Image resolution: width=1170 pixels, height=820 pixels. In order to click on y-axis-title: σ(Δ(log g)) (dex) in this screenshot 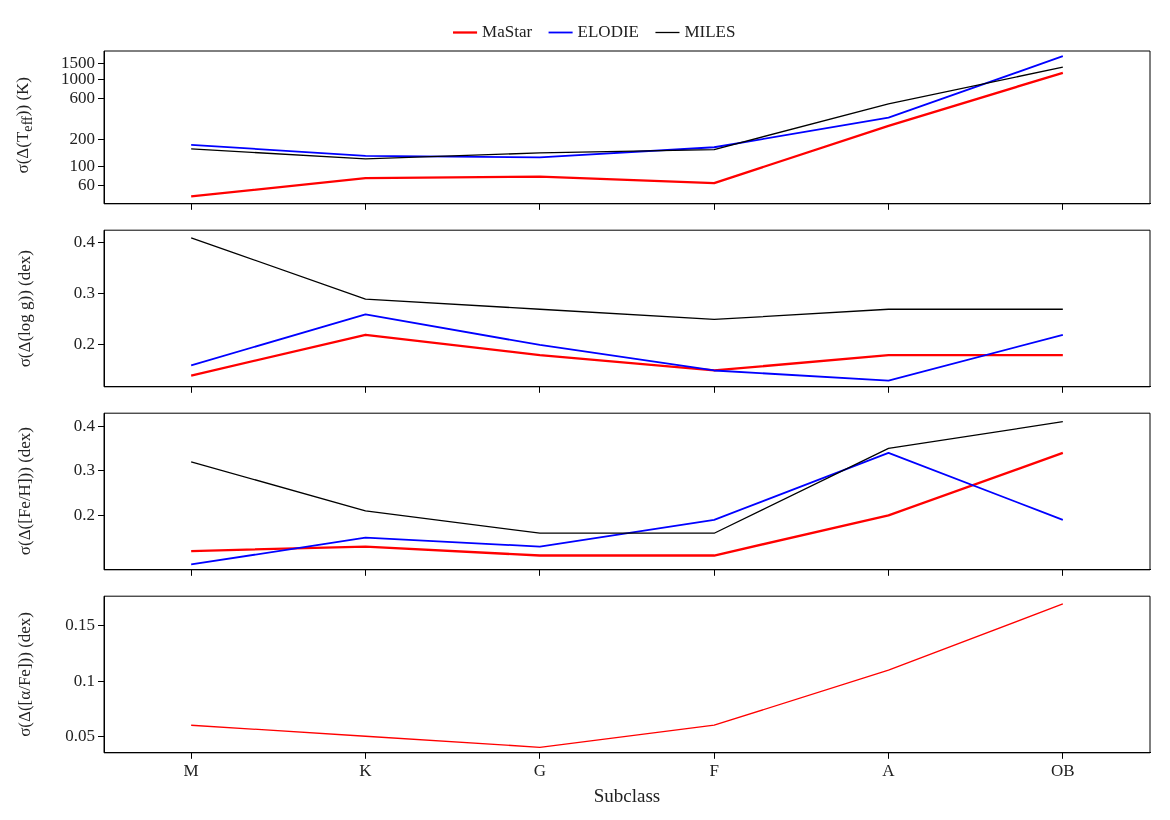, I will do `click(25, 308)`.